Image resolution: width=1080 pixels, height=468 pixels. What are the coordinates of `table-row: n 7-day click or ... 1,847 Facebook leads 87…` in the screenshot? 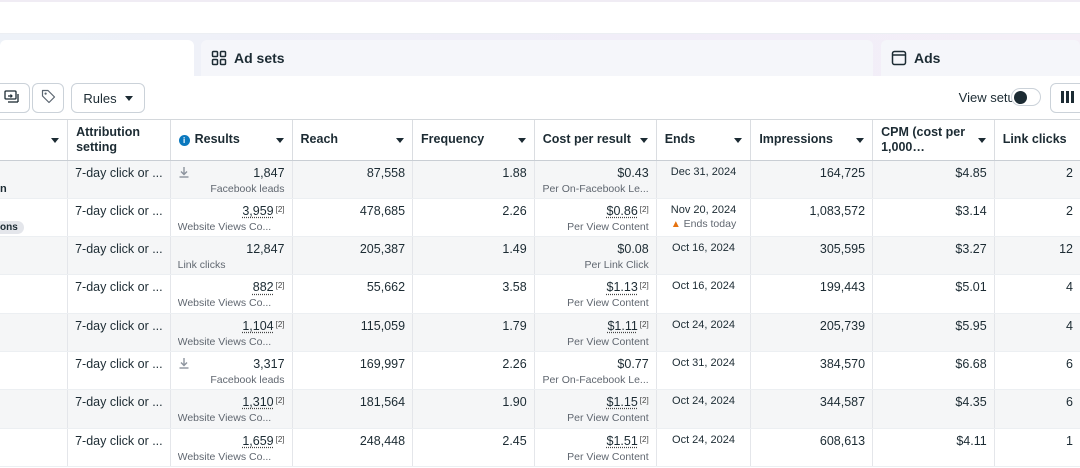 It's located at (540, 179).